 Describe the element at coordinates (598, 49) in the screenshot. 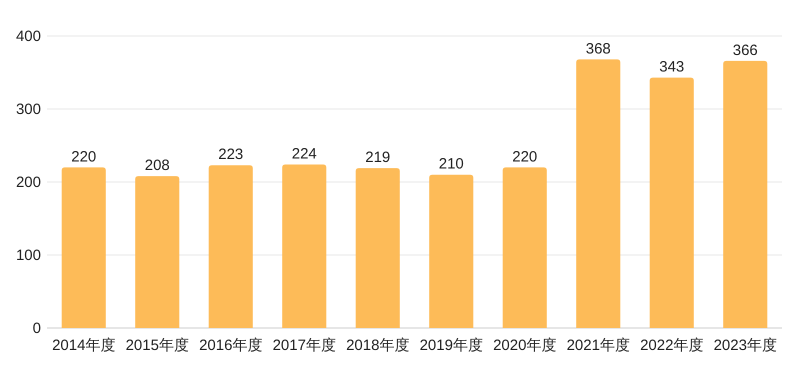

I see `data-label: 368` at that location.